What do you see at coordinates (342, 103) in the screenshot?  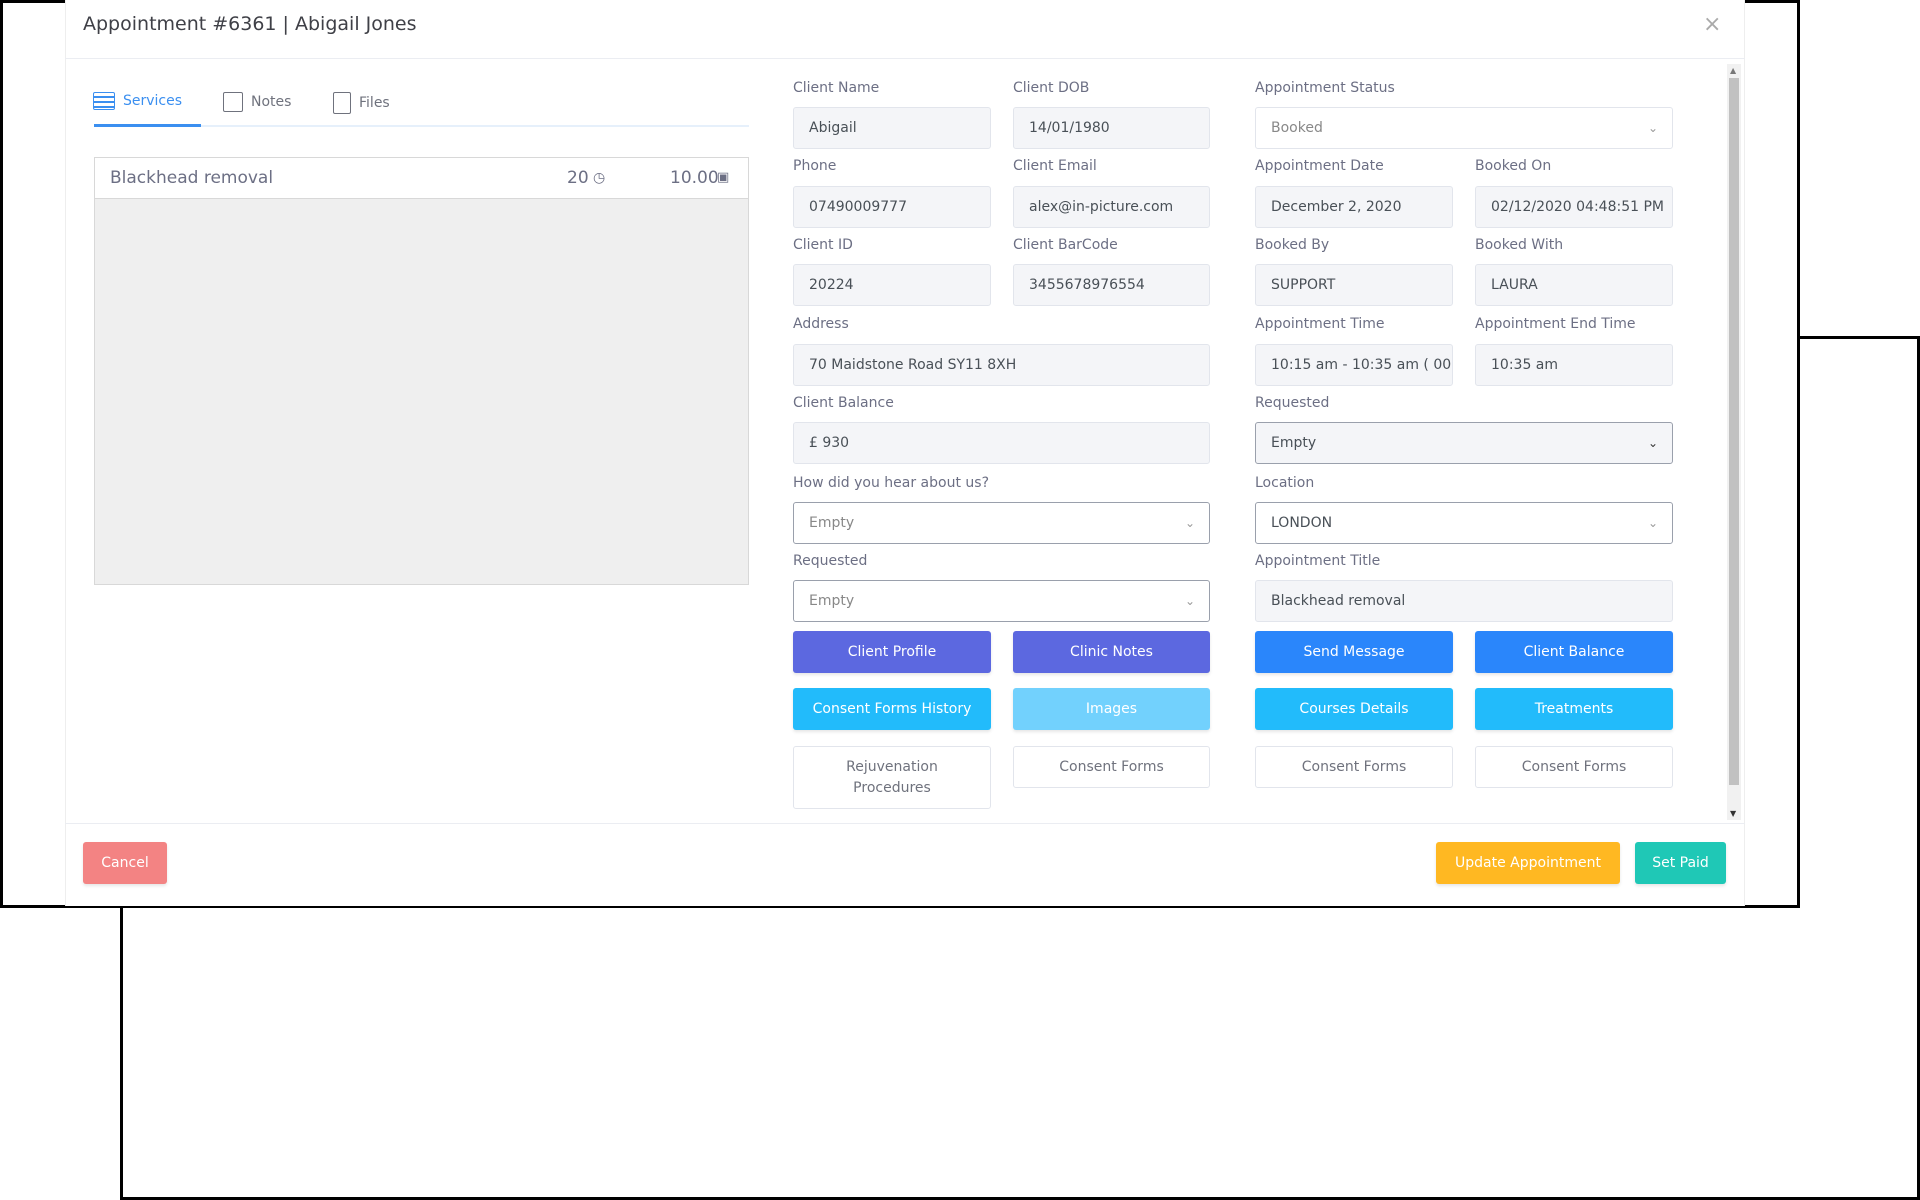 I see `file-icon` at bounding box center [342, 103].